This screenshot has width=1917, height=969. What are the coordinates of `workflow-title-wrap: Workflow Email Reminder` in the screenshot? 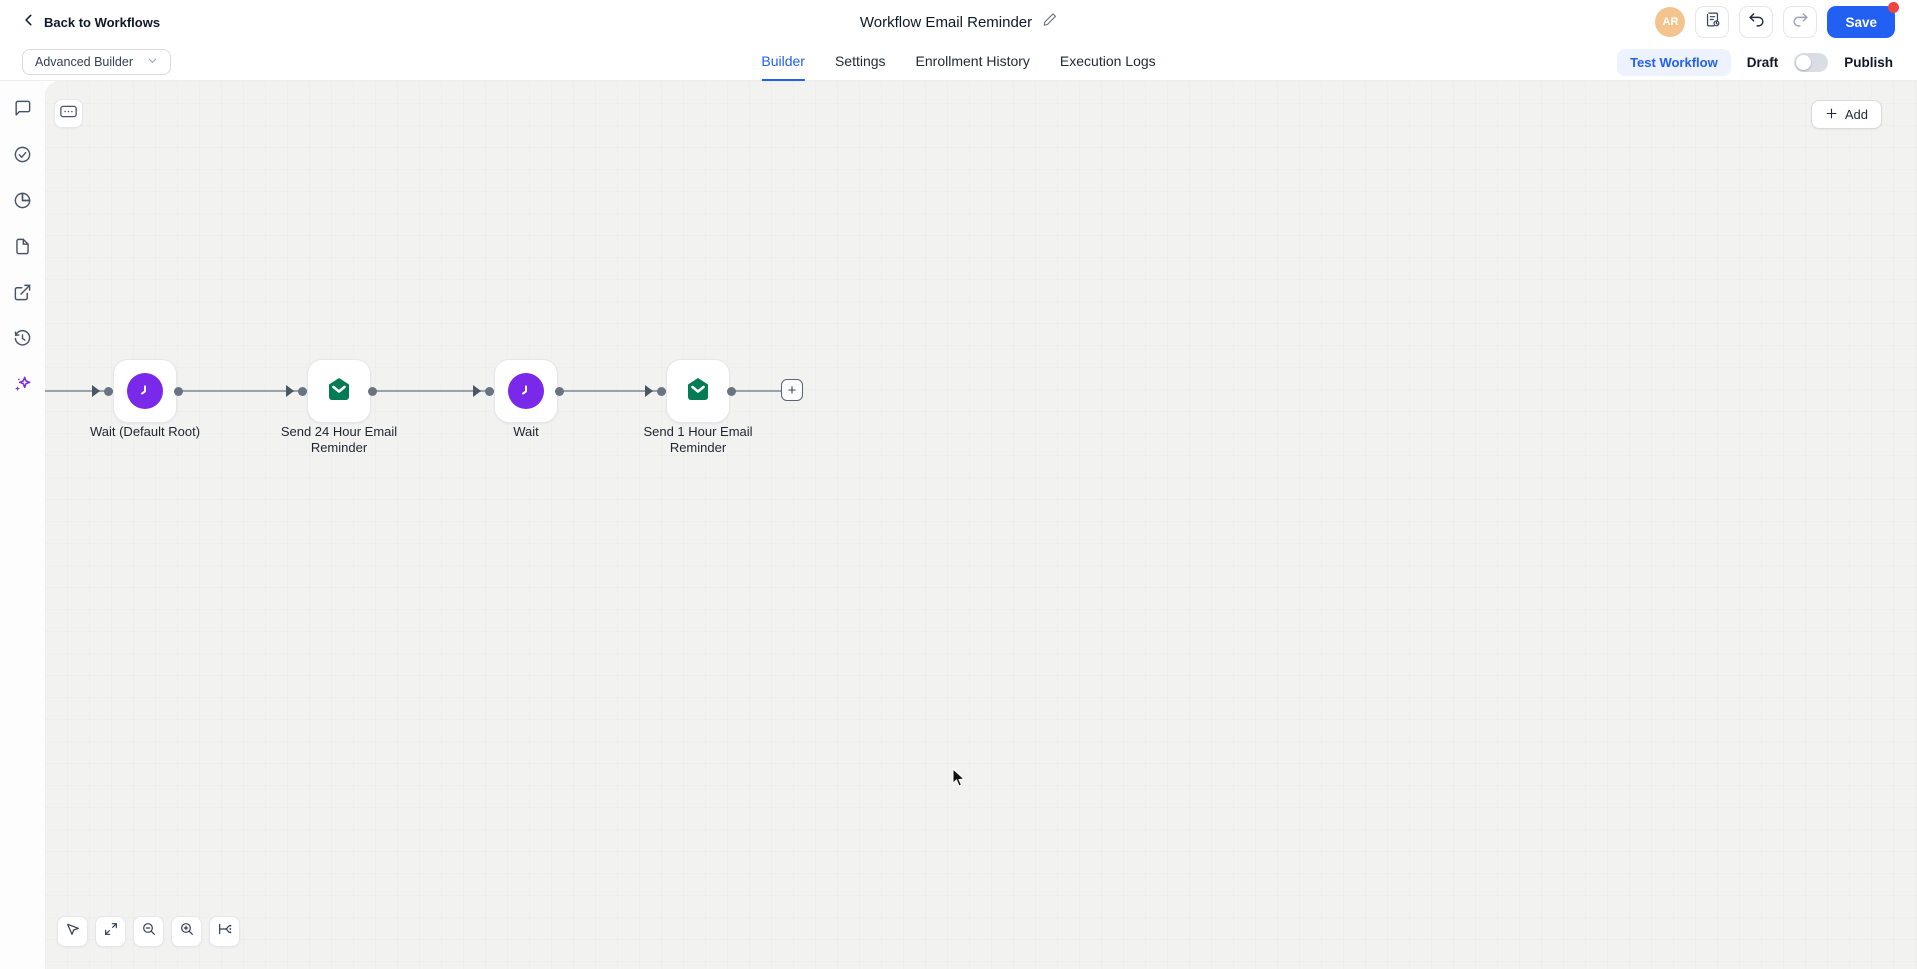 It's located at (958, 22).